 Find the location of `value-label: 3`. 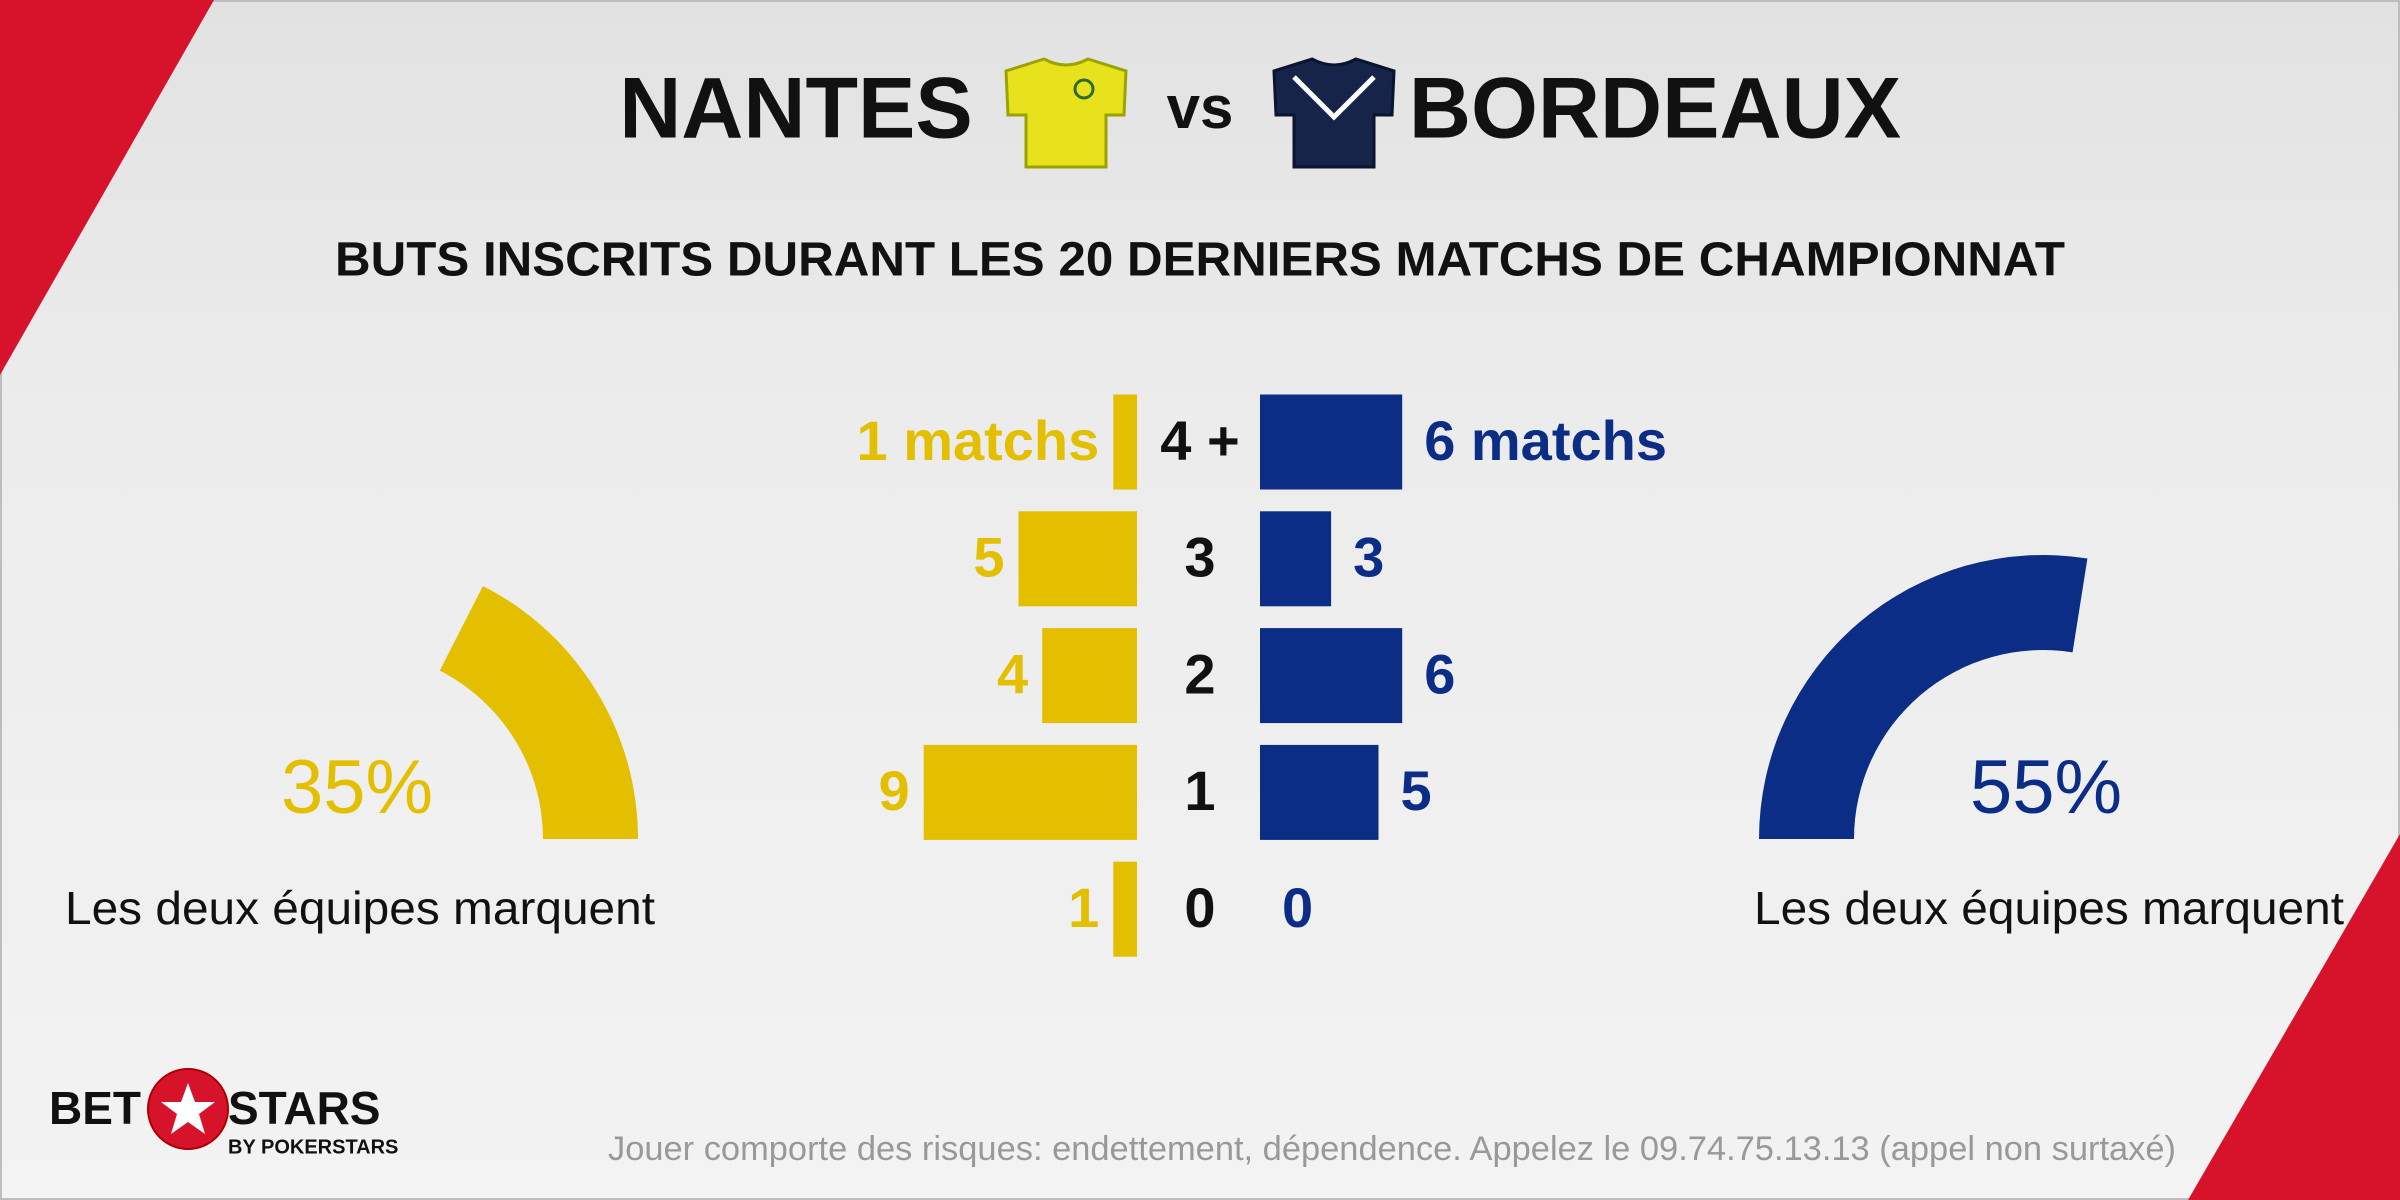

value-label: 3 is located at coordinates (1368, 557).